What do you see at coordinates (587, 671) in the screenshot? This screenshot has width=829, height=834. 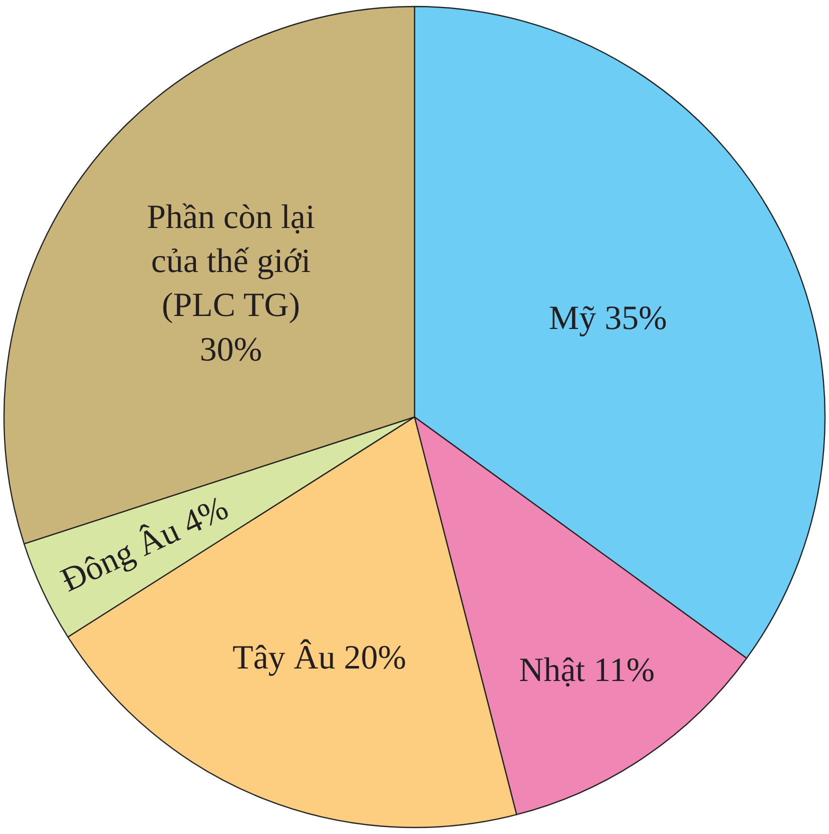 I see `slice-label: Nhật 11%` at bounding box center [587, 671].